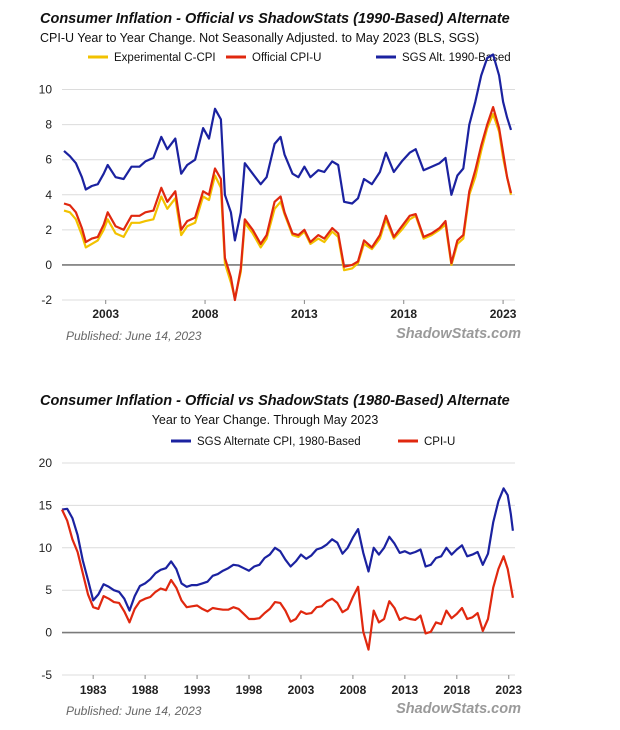 This screenshot has height=730, width=620. Describe the element at coordinates (145, 690) in the screenshot. I see `x-tick-label: 1988` at that location.